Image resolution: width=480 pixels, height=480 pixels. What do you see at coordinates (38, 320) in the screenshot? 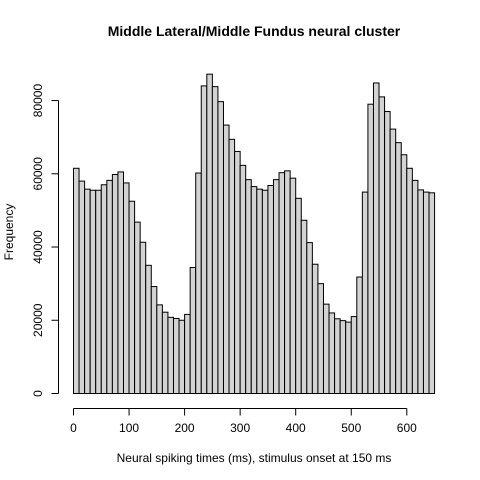
I see `y-tick-label: 20000` at bounding box center [38, 320].